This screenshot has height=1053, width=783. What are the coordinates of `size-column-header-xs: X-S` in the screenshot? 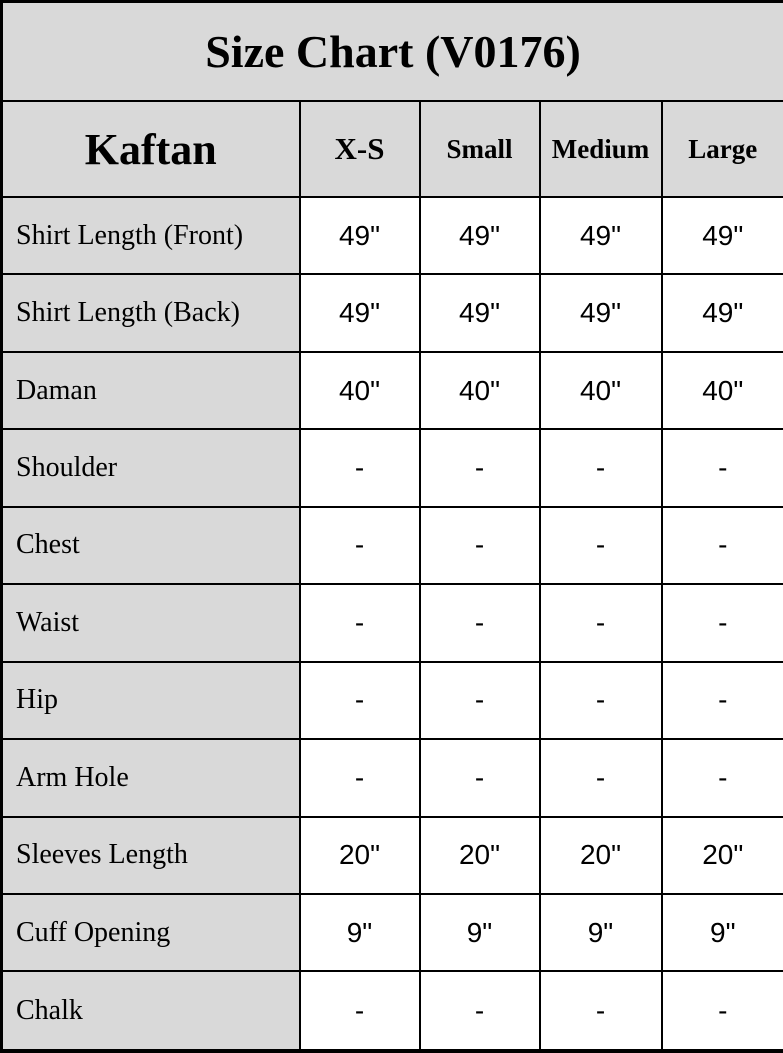 It's located at (359, 149).